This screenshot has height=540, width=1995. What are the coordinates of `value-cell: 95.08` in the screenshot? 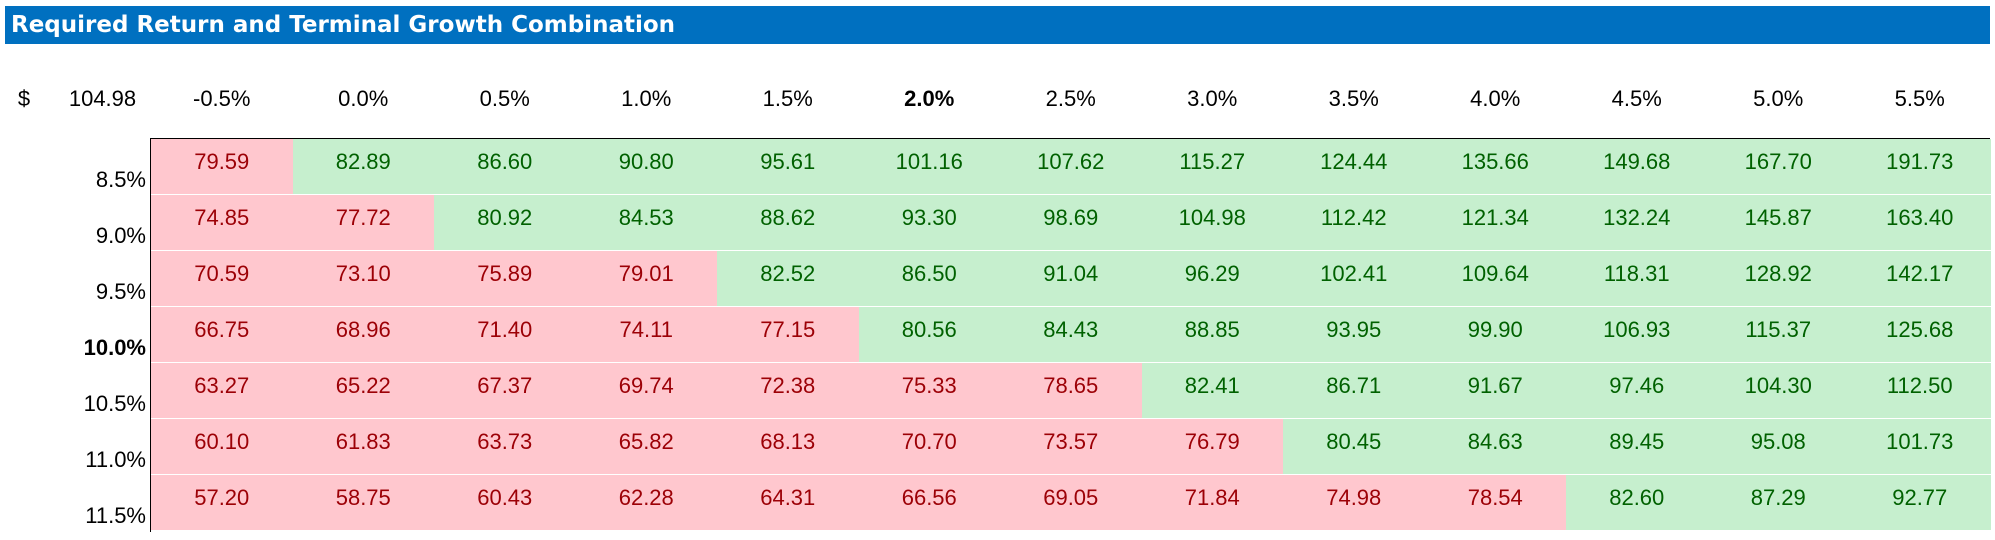 It's located at (1778, 446).